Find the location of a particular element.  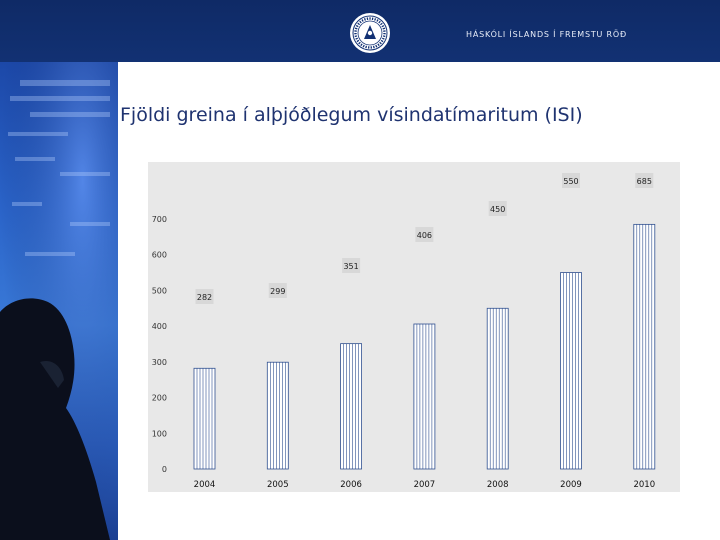

x-tick-label: 2005 is located at coordinates (278, 485).